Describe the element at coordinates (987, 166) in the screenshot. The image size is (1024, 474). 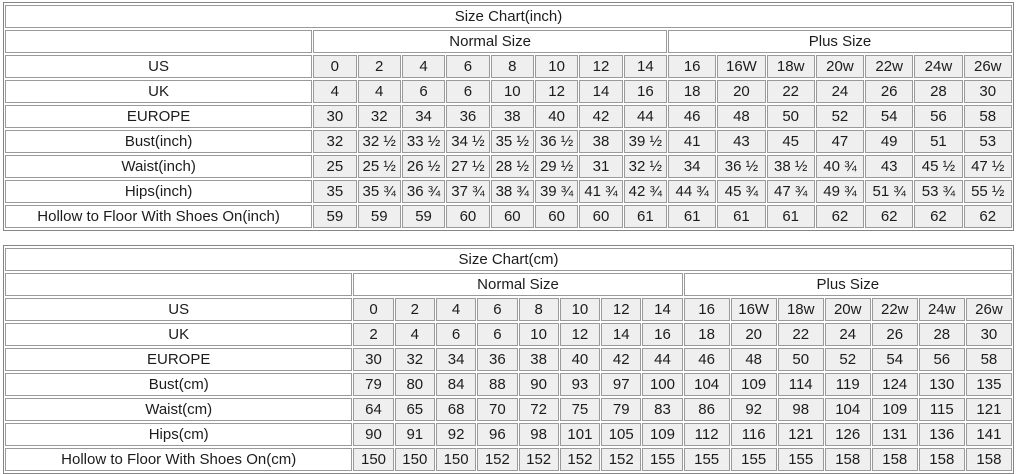
I see `size-value-cell: 47 ½` at that location.